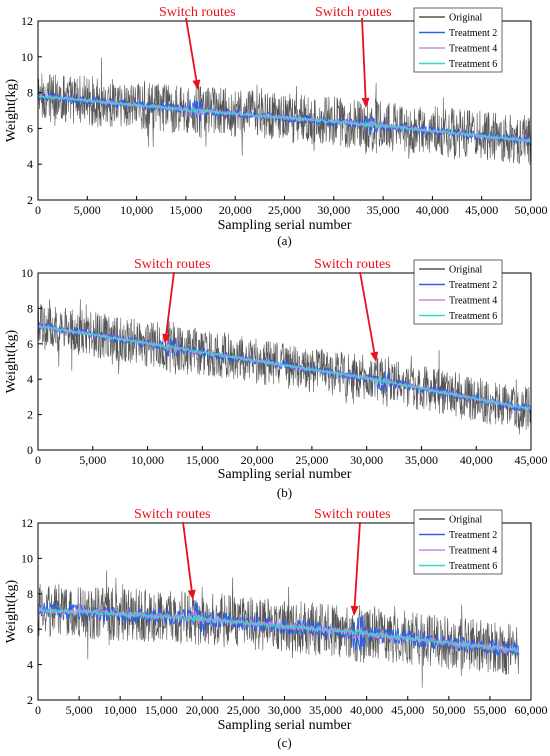  Describe the element at coordinates (531, 710) in the screenshot. I see `x-tick-label: 60,000` at that location.